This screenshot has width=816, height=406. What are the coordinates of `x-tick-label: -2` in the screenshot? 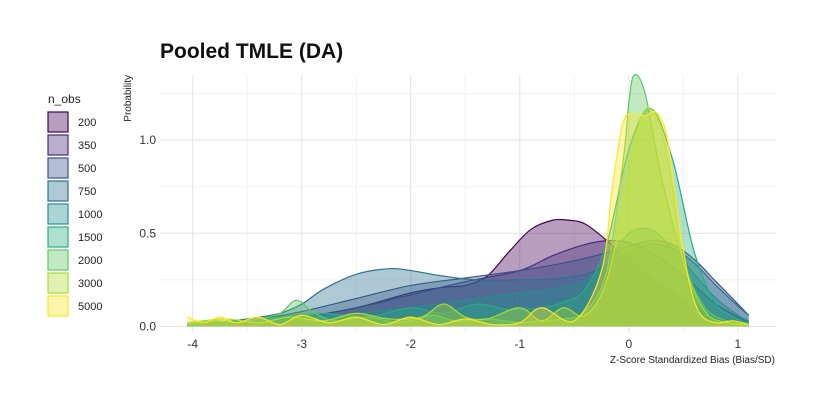 It's located at (410, 344).